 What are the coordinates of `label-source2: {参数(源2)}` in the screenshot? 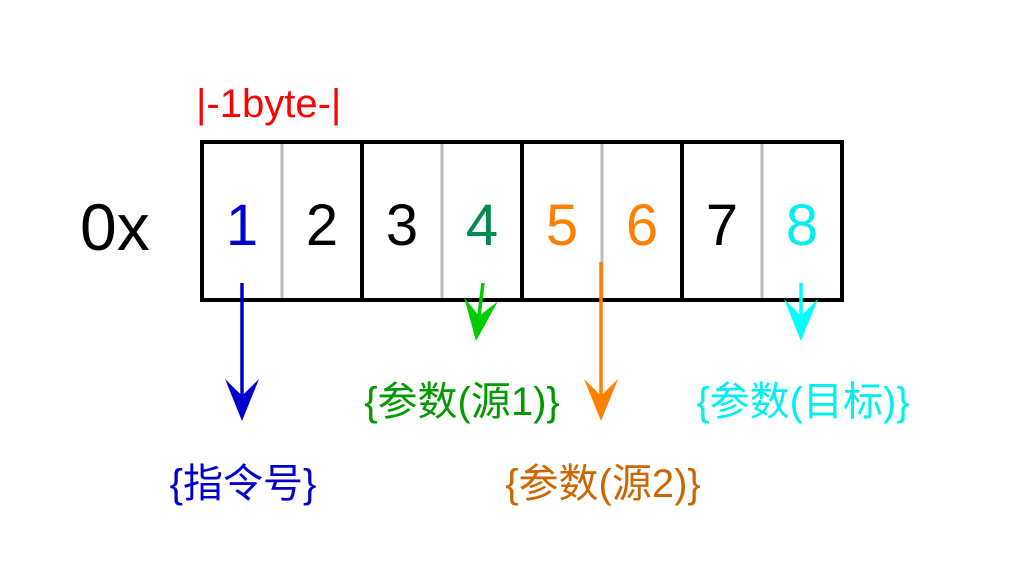 It's located at (603, 484).